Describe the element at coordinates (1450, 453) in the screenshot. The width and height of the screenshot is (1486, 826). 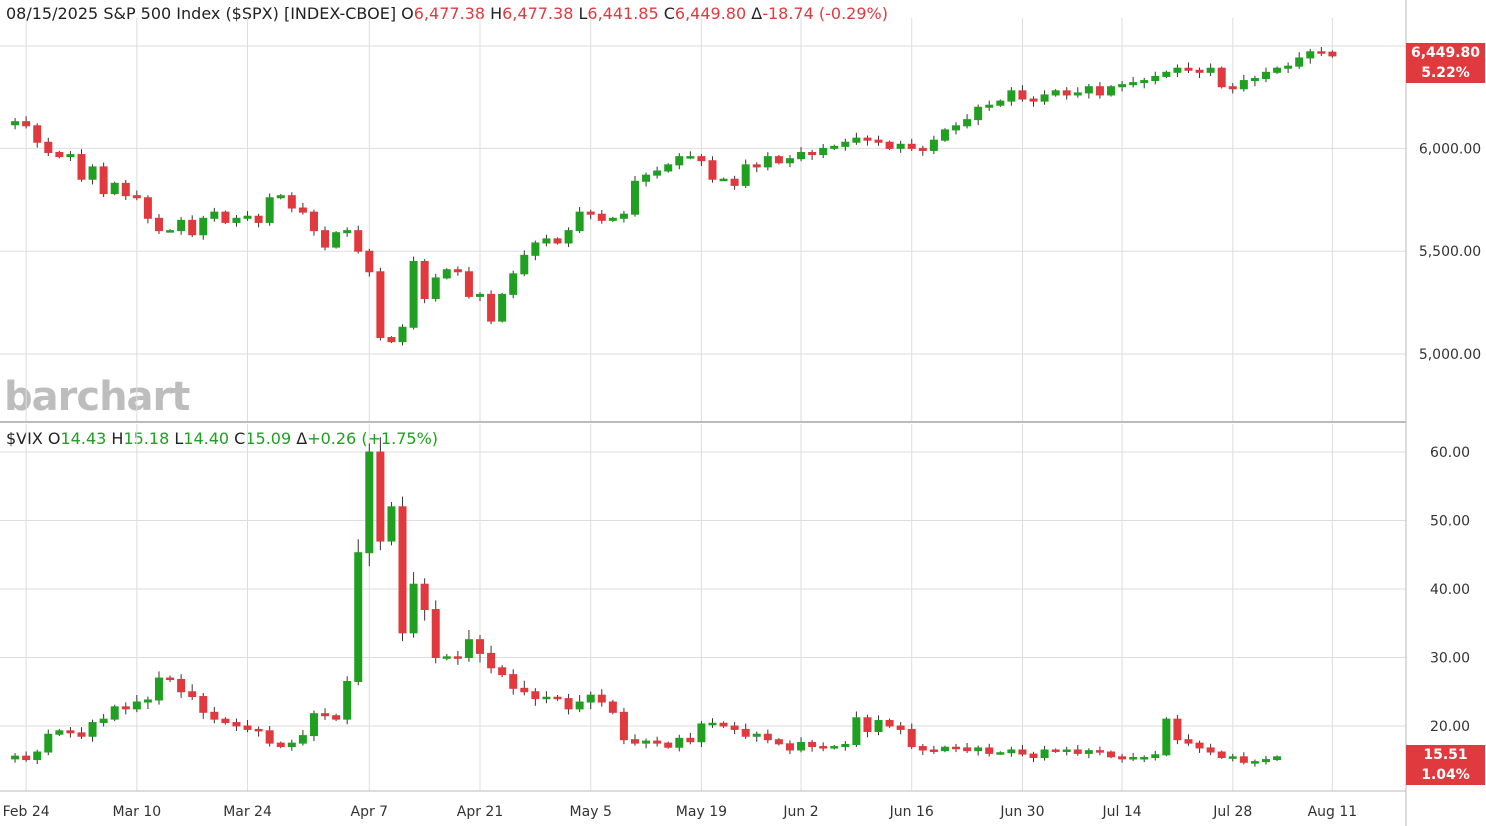
I see `vix-y-tick-label: 60.00` at that location.